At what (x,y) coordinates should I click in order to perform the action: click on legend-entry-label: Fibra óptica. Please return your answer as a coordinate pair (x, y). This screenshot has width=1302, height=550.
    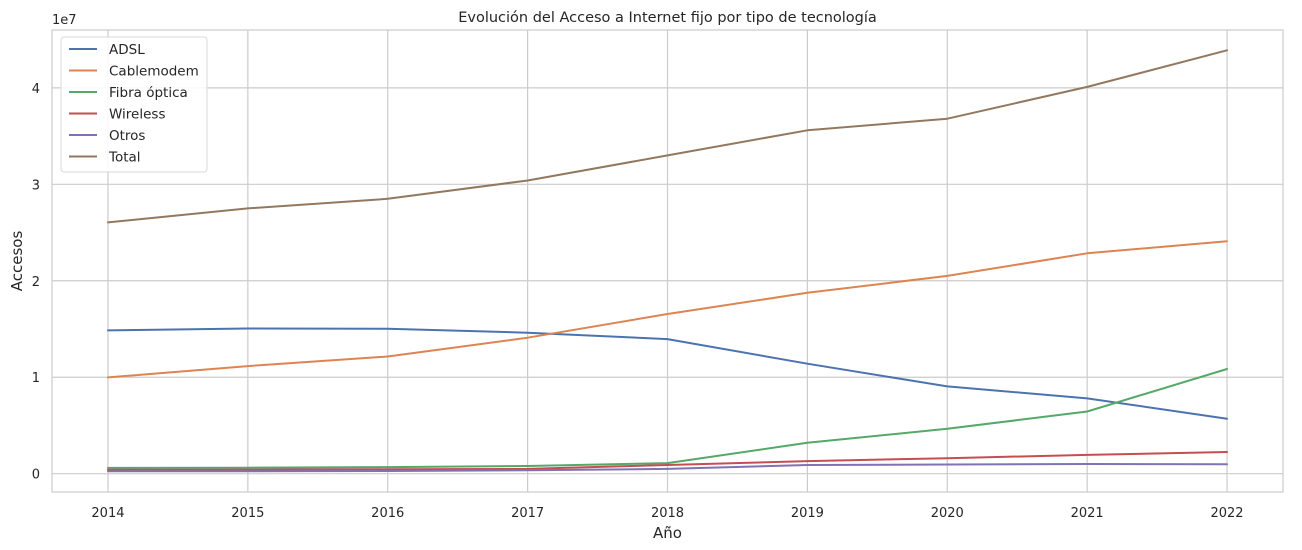
    Looking at the image, I should click on (148, 93).